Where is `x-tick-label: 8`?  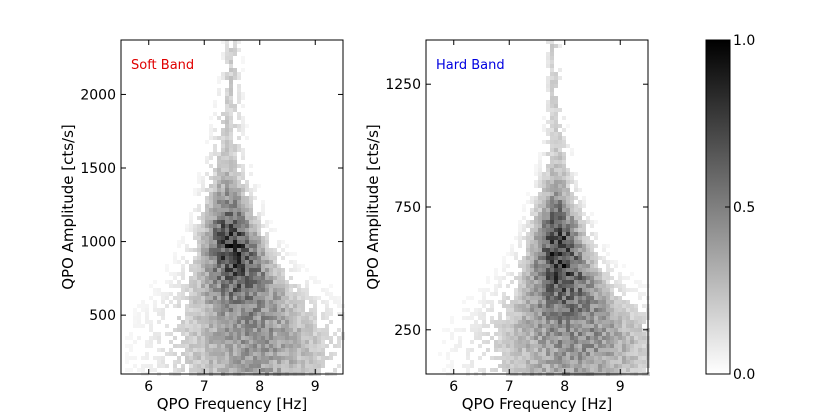
x-tick-label: 8 is located at coordinates (259, 387).